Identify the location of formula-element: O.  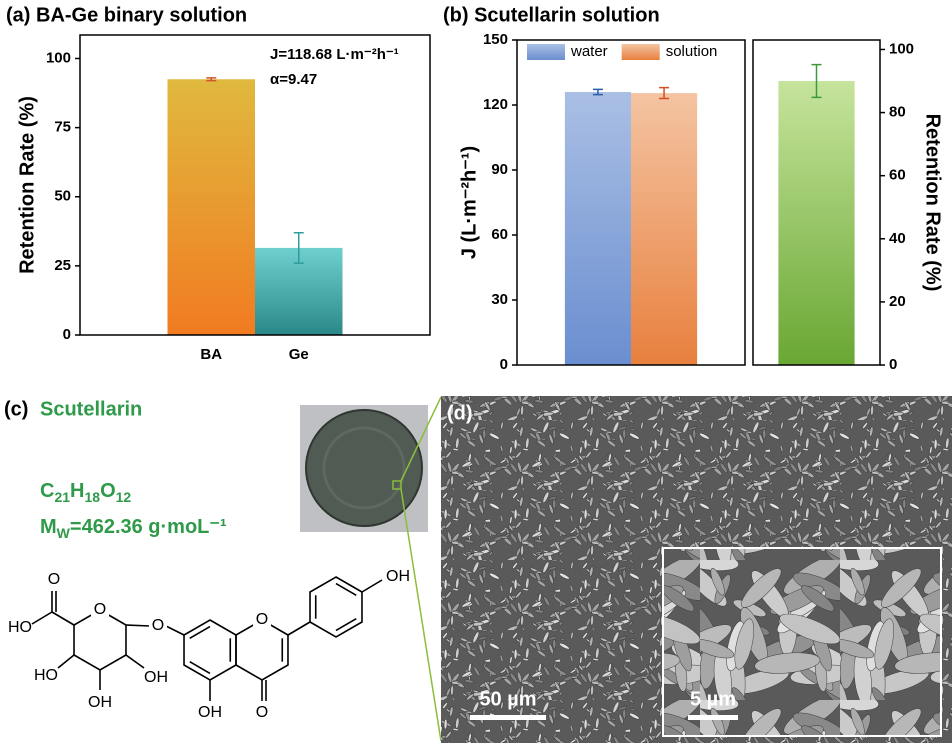
(108, 491).